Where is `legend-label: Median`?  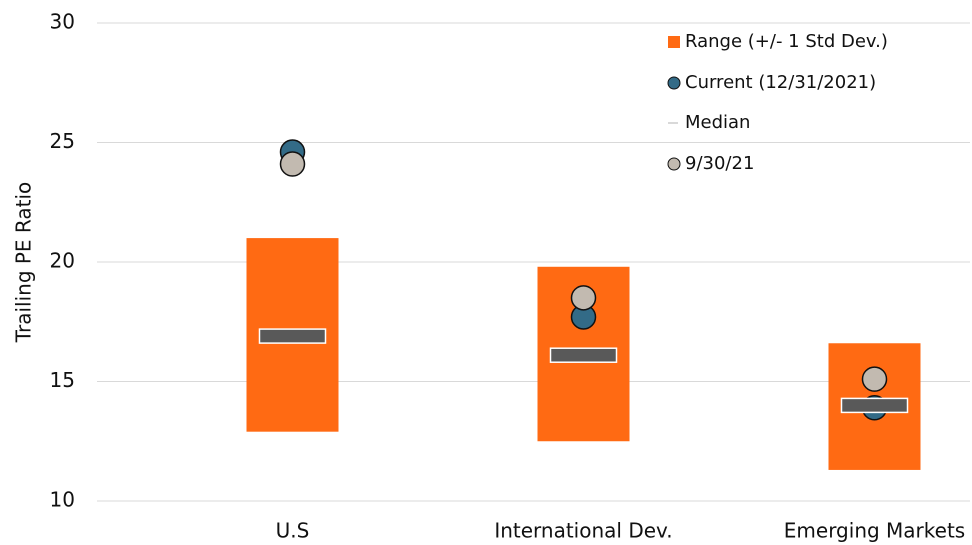
legend-label: Median is located at coordinates (717, 122).